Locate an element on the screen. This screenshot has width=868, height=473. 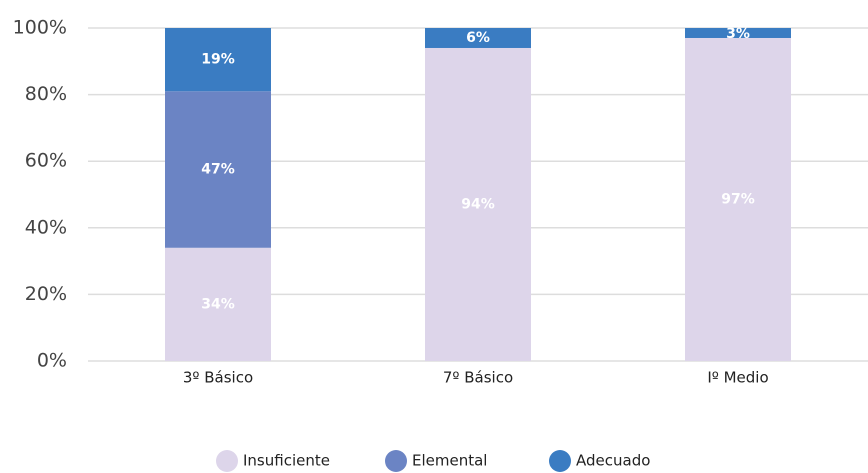
y-tick-label: 100% is located at coordinates (40, 28).